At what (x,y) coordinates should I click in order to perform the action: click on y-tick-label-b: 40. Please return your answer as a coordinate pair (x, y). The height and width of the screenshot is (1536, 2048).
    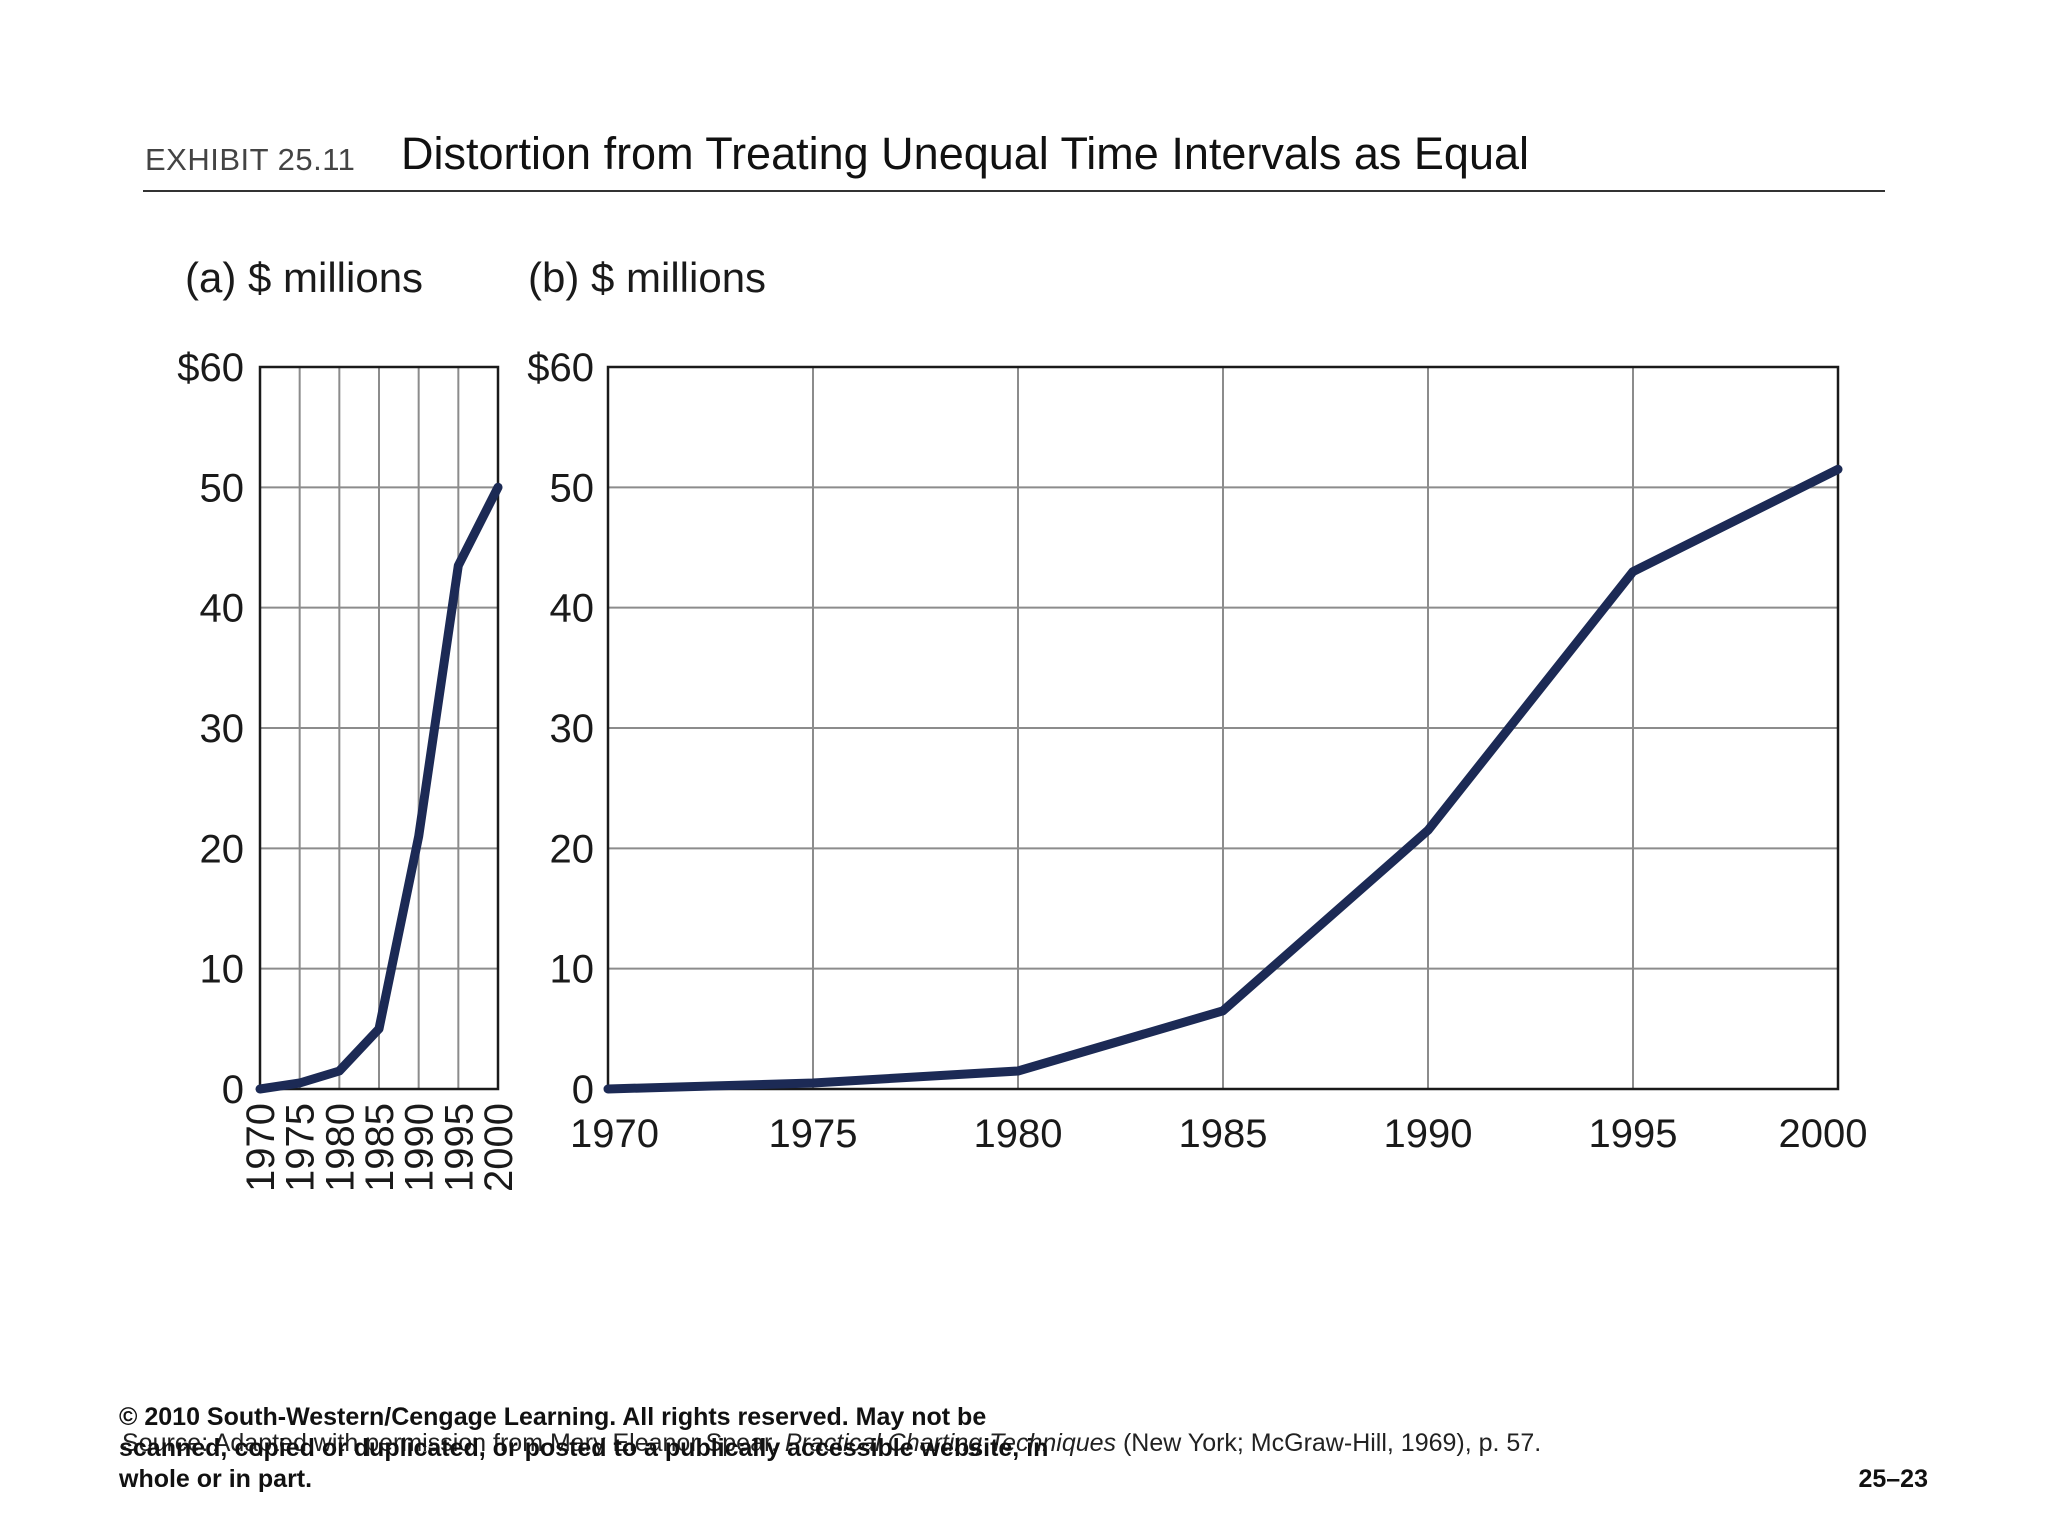
    Looking at the image, I should click on (572, 609).